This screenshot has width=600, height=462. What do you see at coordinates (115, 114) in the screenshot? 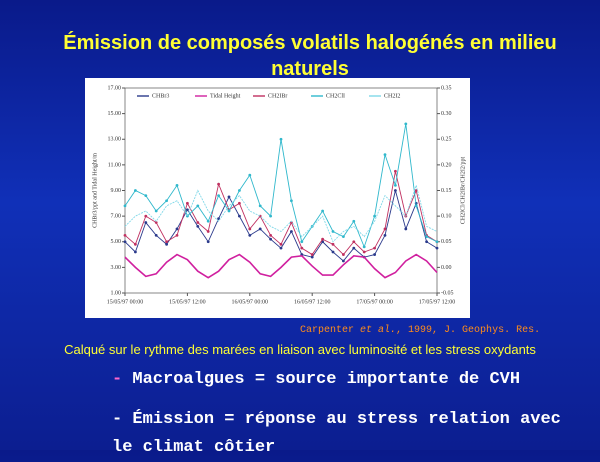
I see `y-tick-label: 15.00` at bounding box center [115, 114].